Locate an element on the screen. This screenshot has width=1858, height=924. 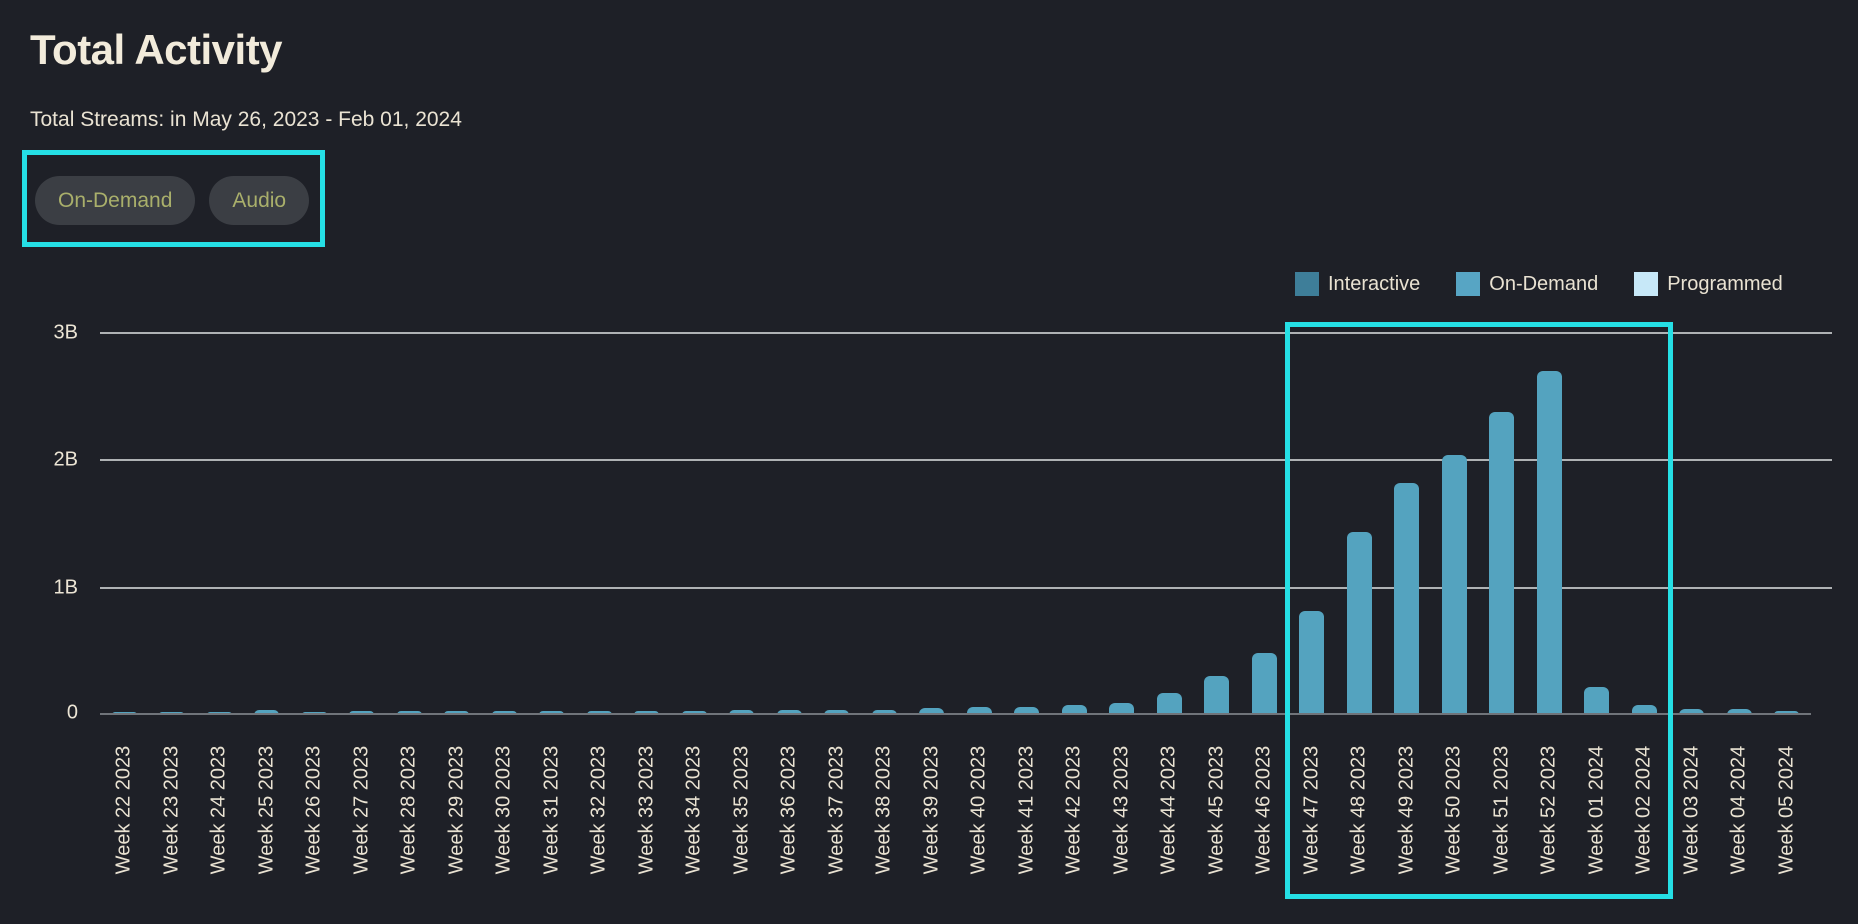
bar-week-49-2023 is located at coordinates (1406, 599).